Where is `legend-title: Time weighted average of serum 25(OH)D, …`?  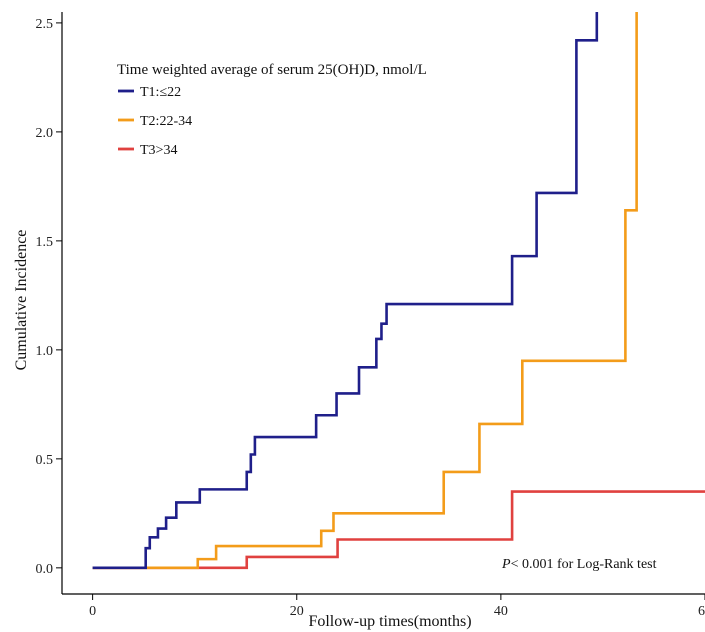
legend-title: Time weighted average of serum 25(OH)D, … is located at coordinates (272, 70).